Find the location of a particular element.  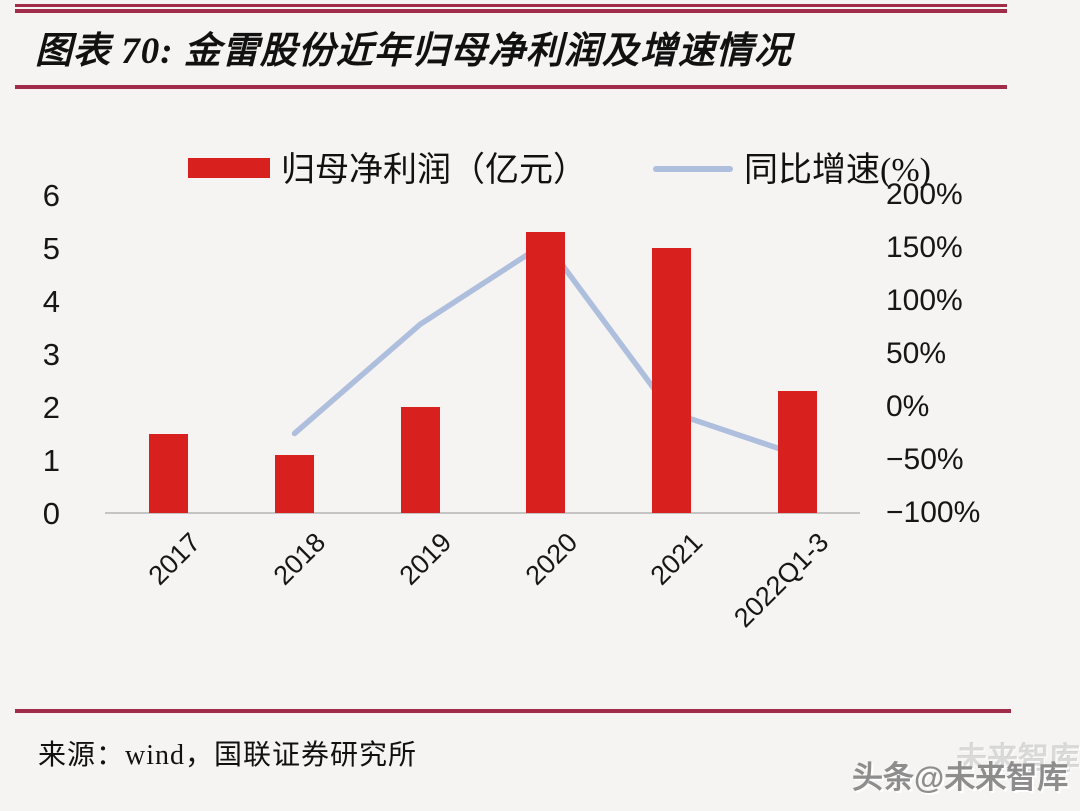

left-axis-tick-1: 1 is located at coordinates (51, 460).